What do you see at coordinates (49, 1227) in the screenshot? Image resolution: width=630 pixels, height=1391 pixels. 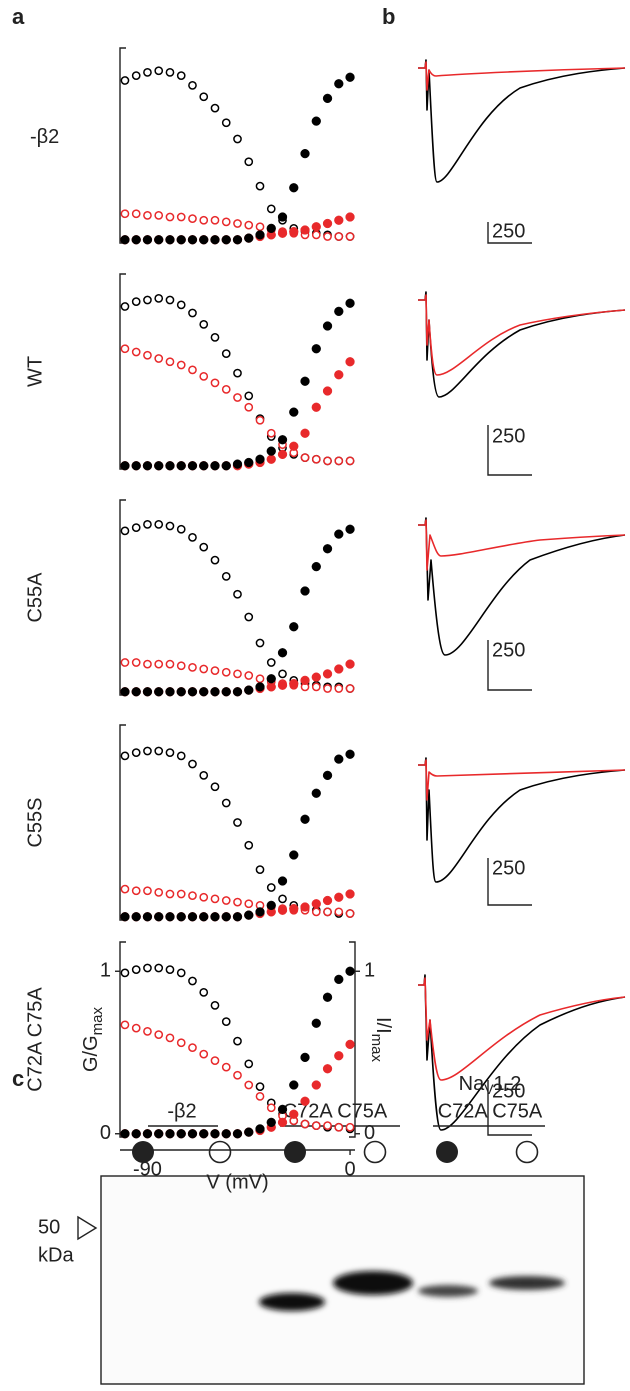 I see `size-marker: 50` at bounding box center [49, 1227].